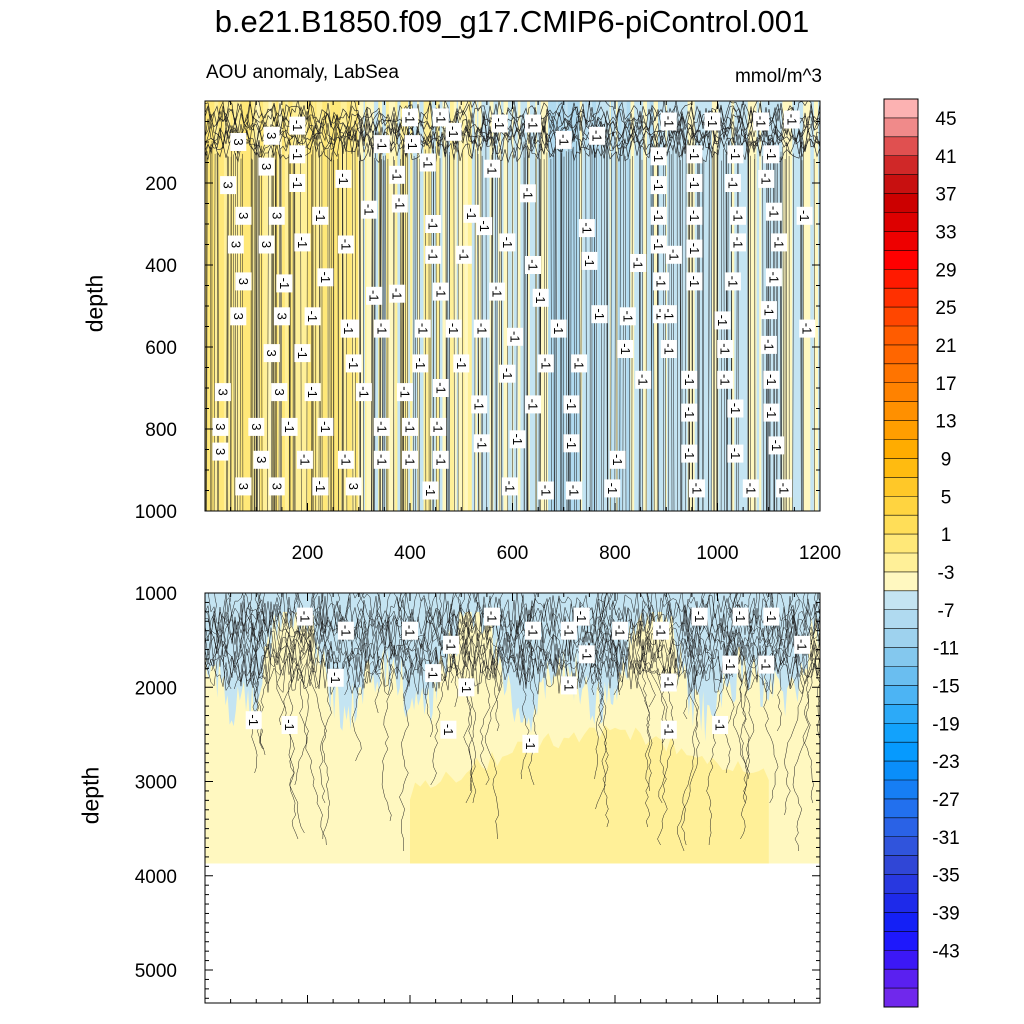 The width and height of the screenshot is (1024, 1024). I want to click on colorbar-label: 9, so click(946, 459).